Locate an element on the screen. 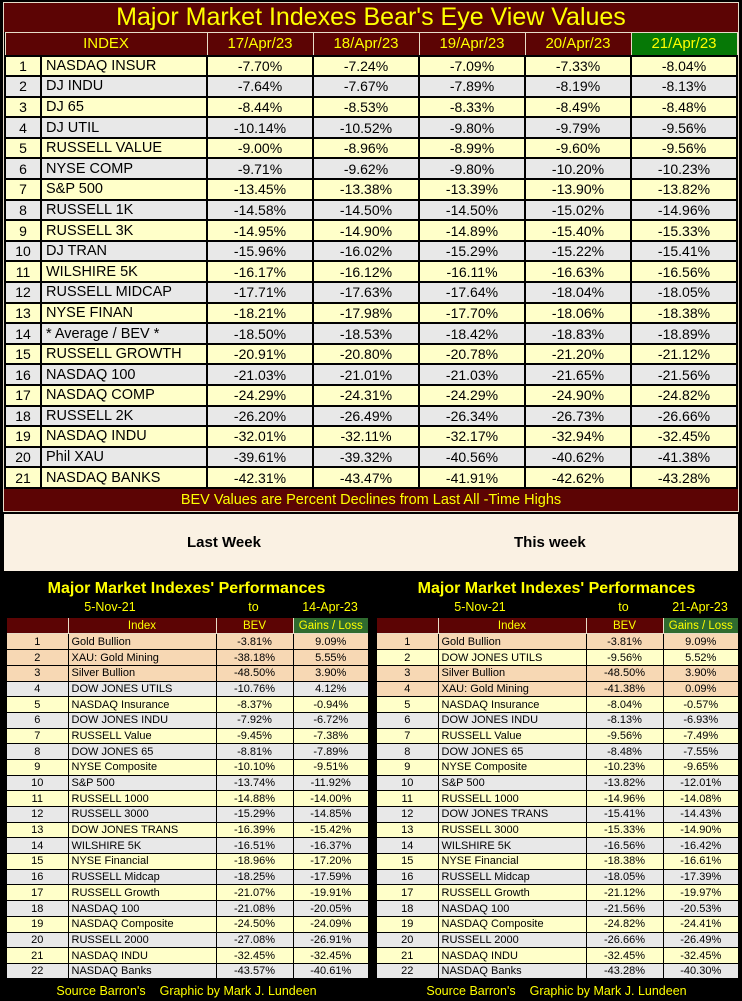 The height and width of the screenshot is (1001, 742). table-row: 2 DOW JONES UTILS -9.56% 5.52% is located at coordinates (557, 657).